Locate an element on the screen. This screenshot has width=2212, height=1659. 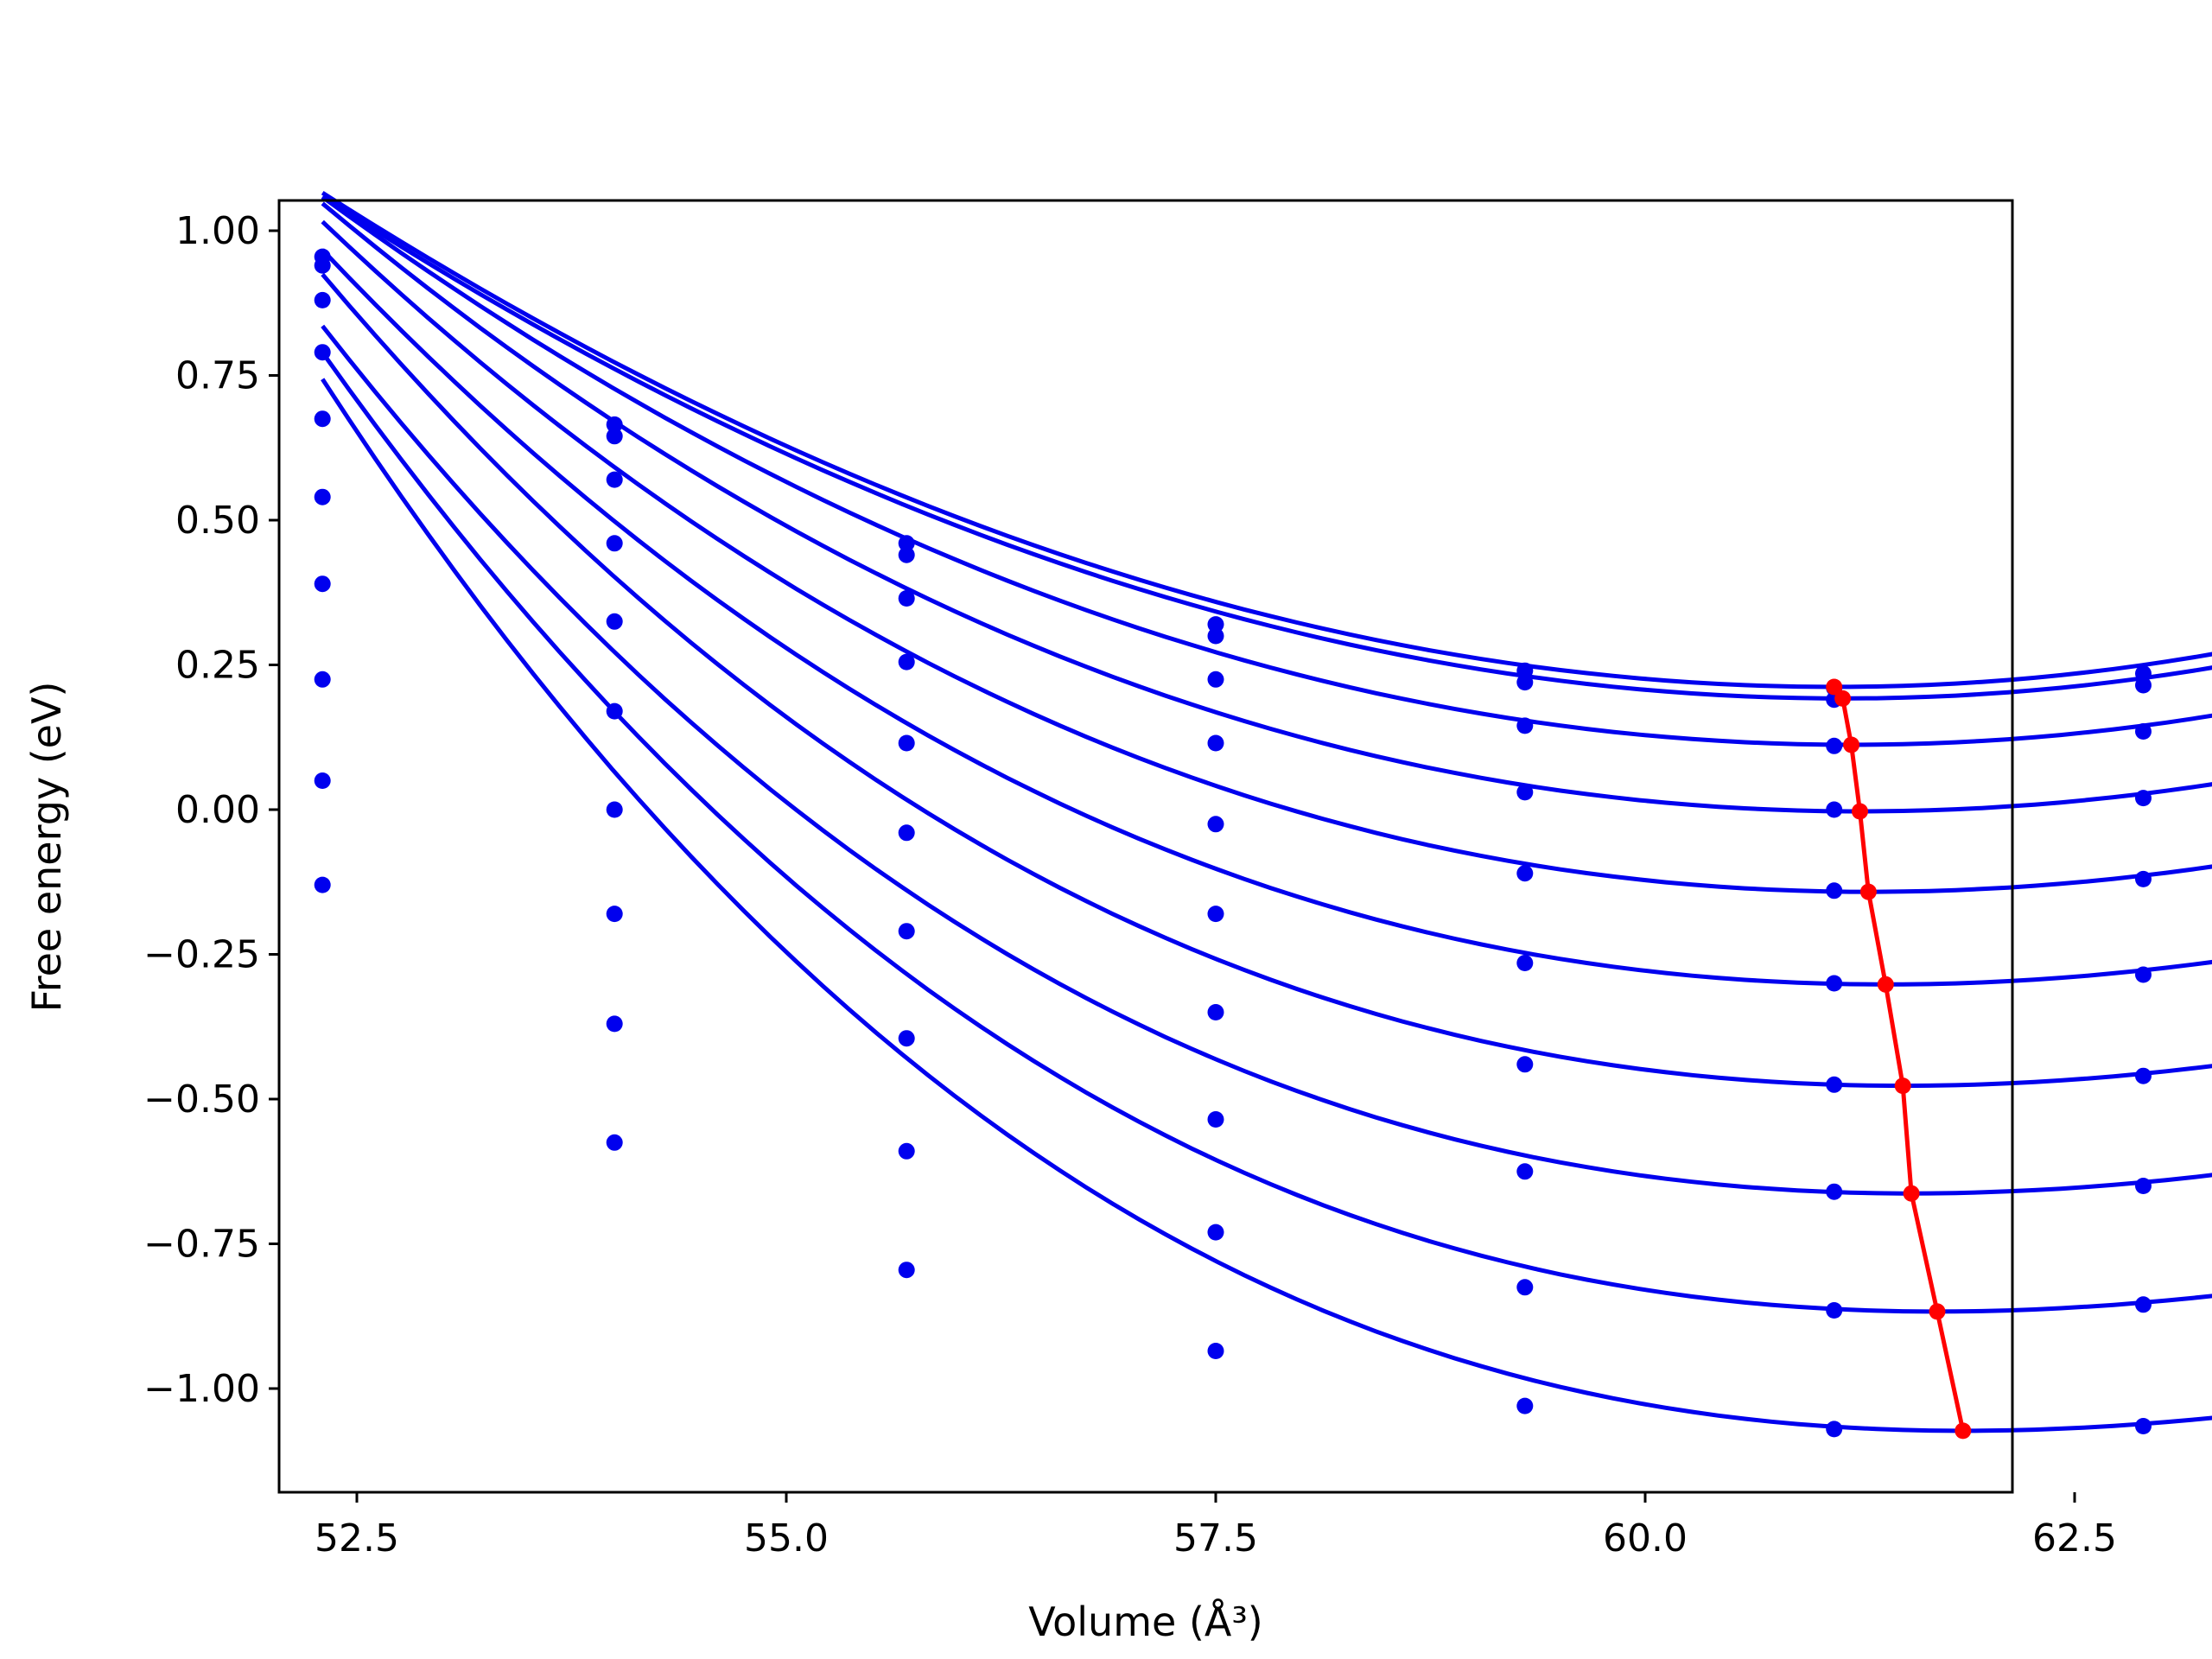
x-tick-label: 62.5 is located at coordinates (2074, 1538).